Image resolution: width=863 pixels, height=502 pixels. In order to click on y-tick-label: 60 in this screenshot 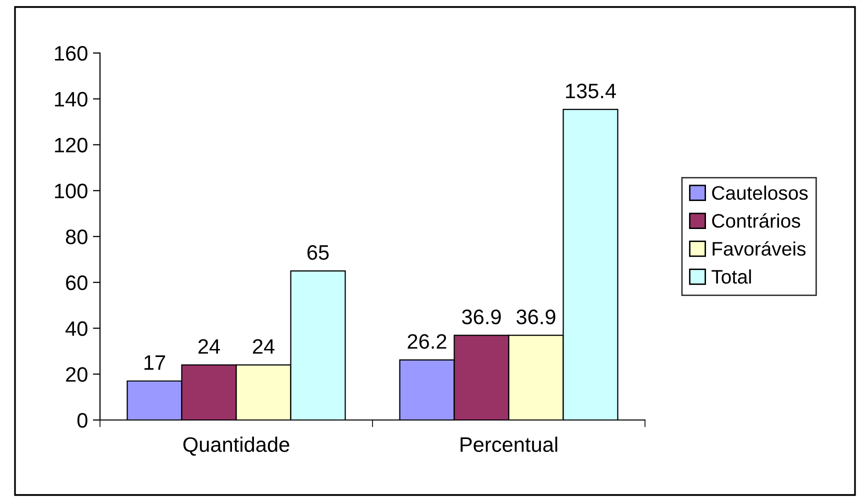, I will do `click(77, 282)`.